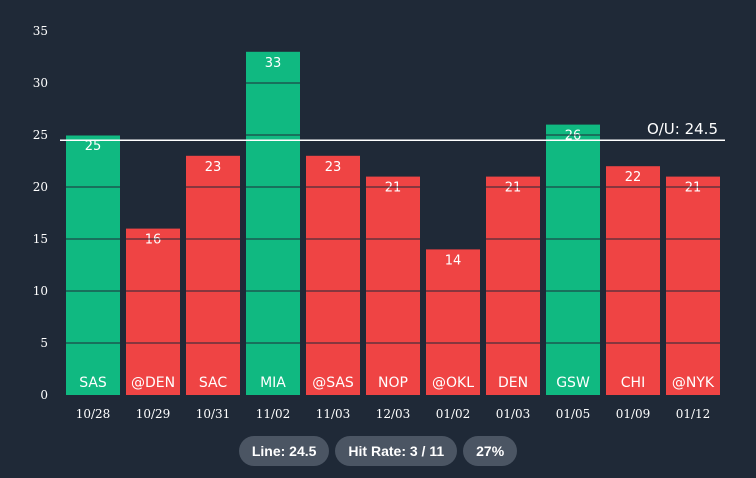 This screenshot has width=756, height=478. Describe the element at coordinates (40, 83) in the screenshot. I see `y-tick-label: 30` at that location.